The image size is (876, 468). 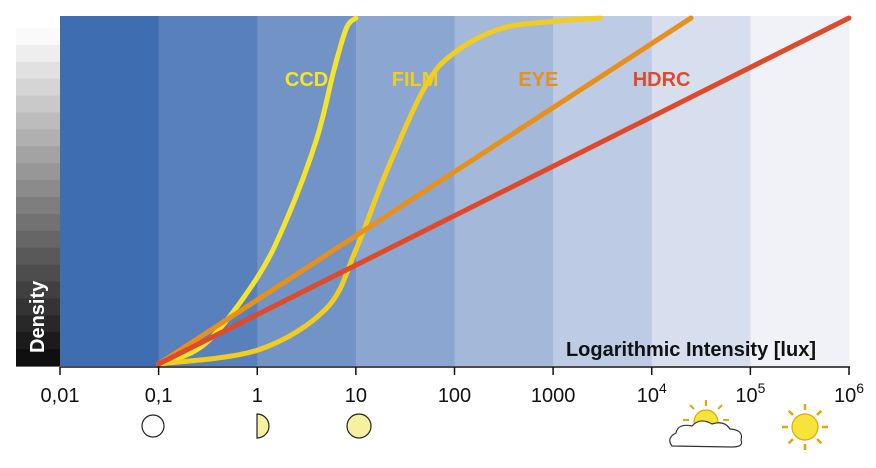 I want to click on series-label-eye: EYE, so click(x=538, y=80).